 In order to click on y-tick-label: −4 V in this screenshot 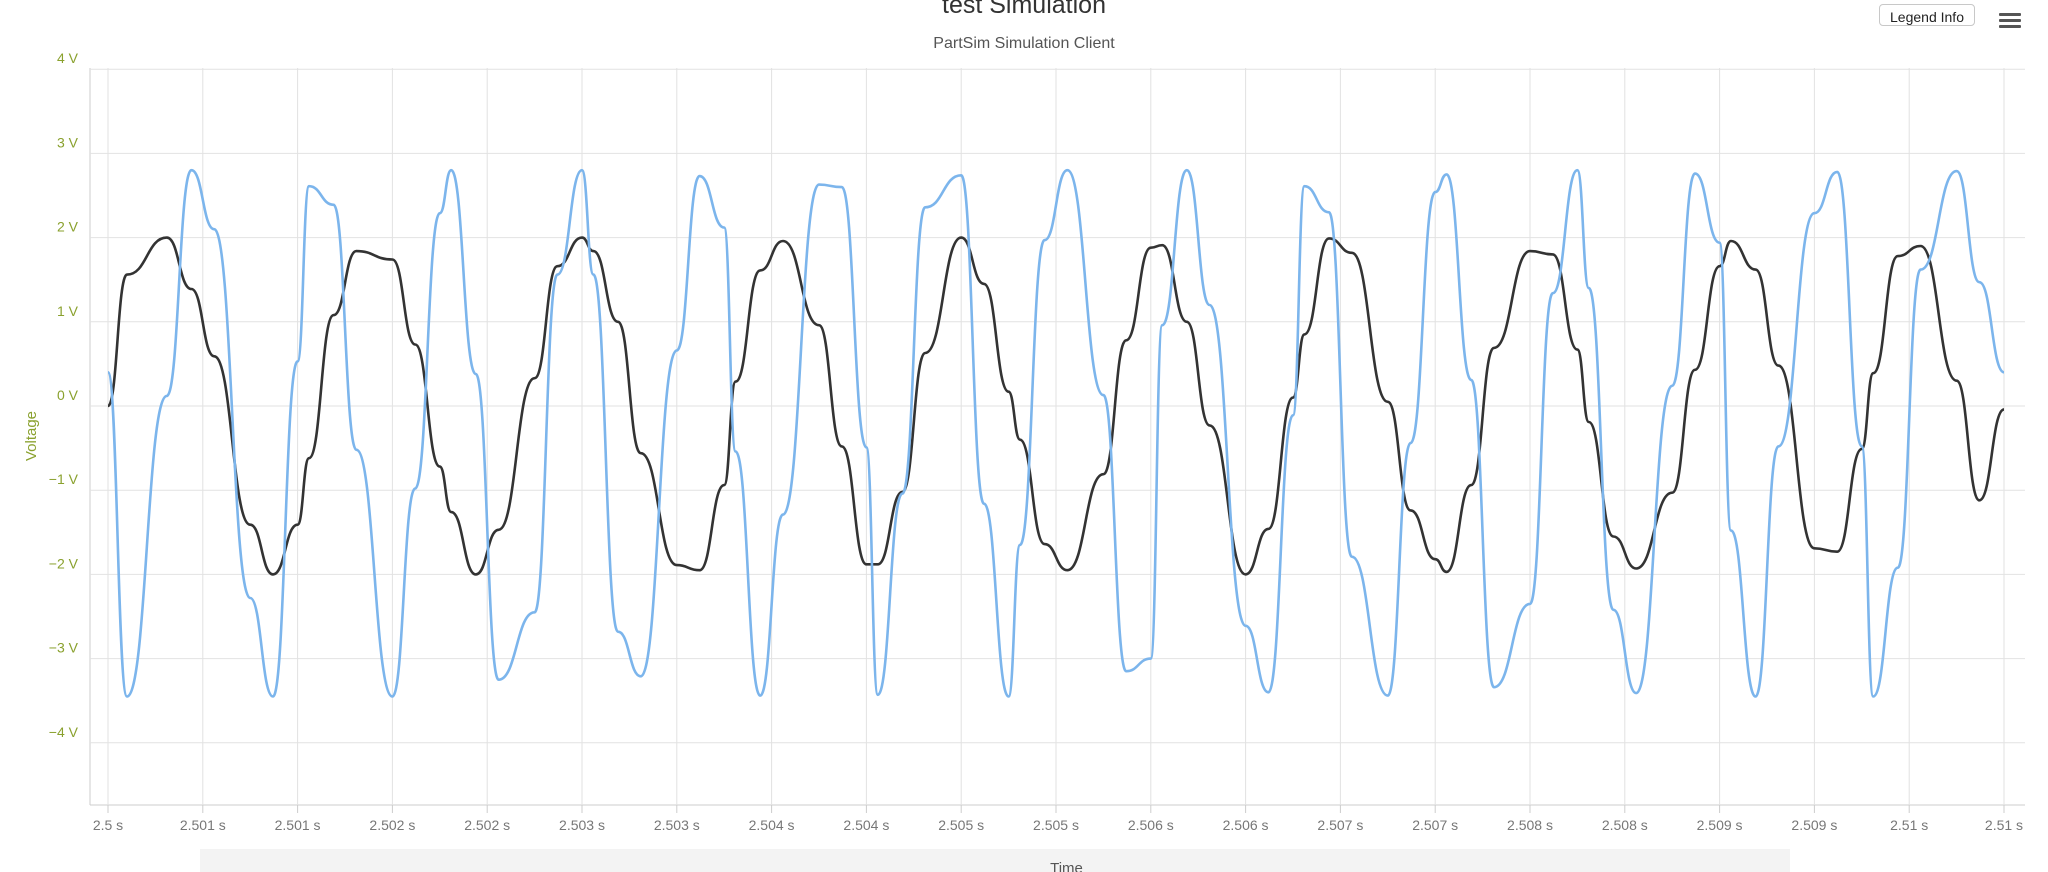, I will do `click(64, 732)`.